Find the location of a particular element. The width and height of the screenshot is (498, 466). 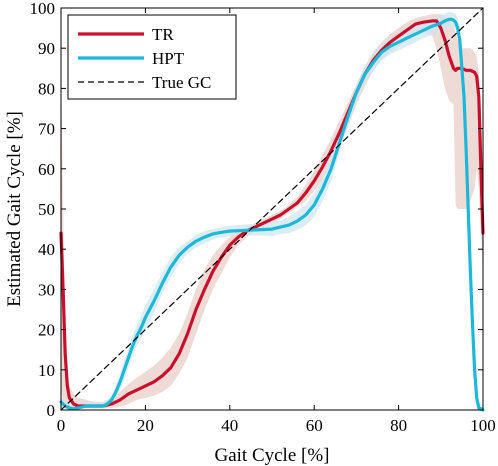

x-tick-label: 60 is located at coordinates (314, 425).